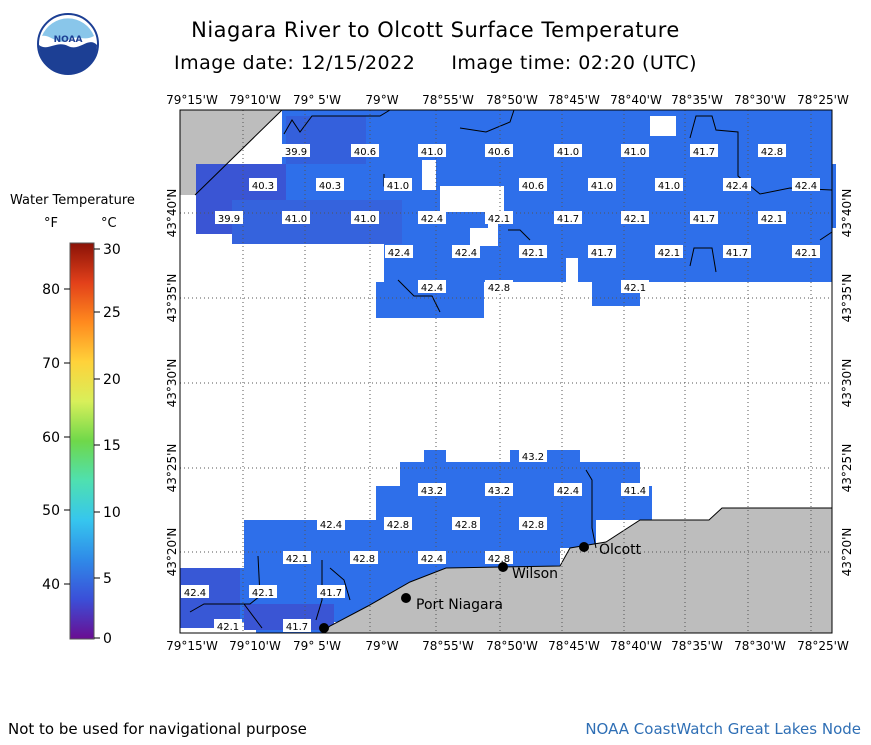 The width and height of the screenshot is (871, 745). What do you see at coordinates (847, 552) in the screenshot?
I see `lat-label-right: 43°20'N` at bounding box center [847, 552].